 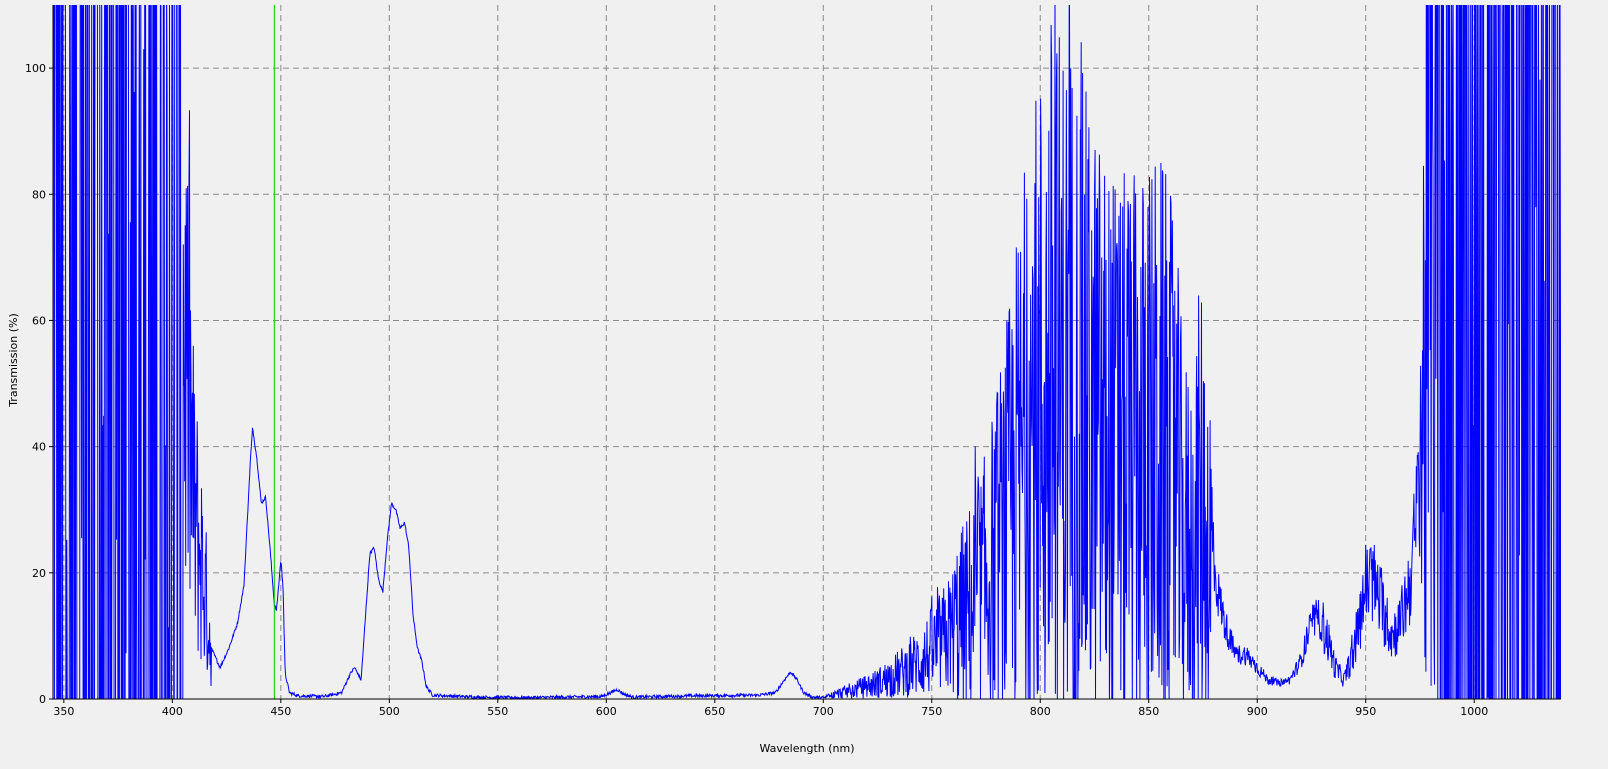 What do you see at coordinates (389, 711) in the screenshot?
I see `x-tick-label: 500` at bounding box center [389, 711].